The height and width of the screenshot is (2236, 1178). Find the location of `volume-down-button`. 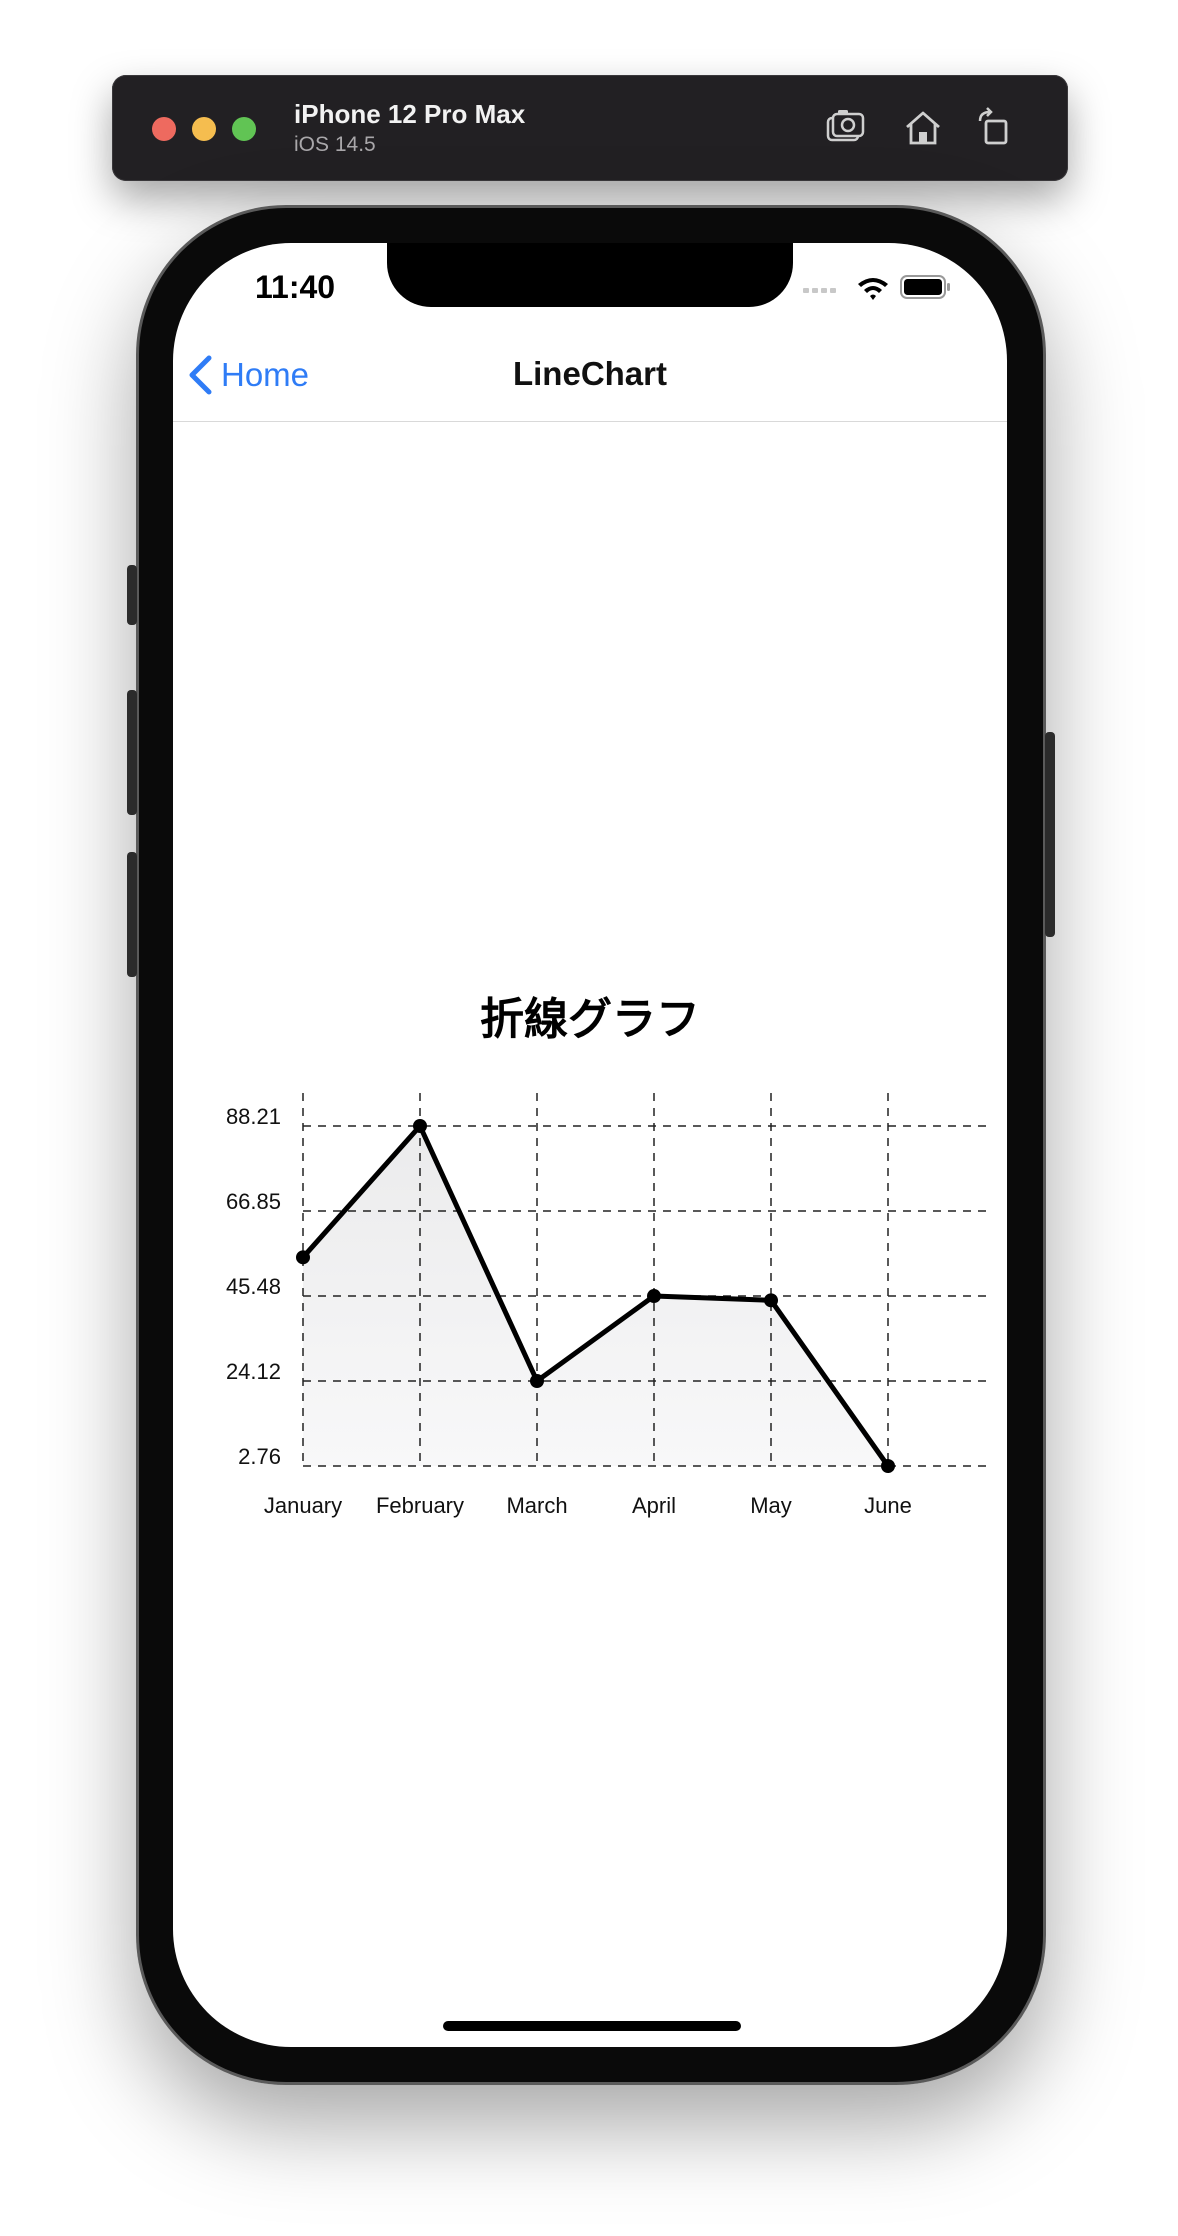

volume-down-button is located at coordinates (132, 914).